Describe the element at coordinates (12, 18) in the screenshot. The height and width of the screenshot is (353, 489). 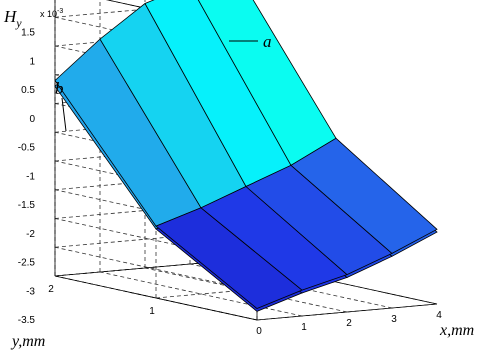
I see `z-axis-label: Hy` at that location.